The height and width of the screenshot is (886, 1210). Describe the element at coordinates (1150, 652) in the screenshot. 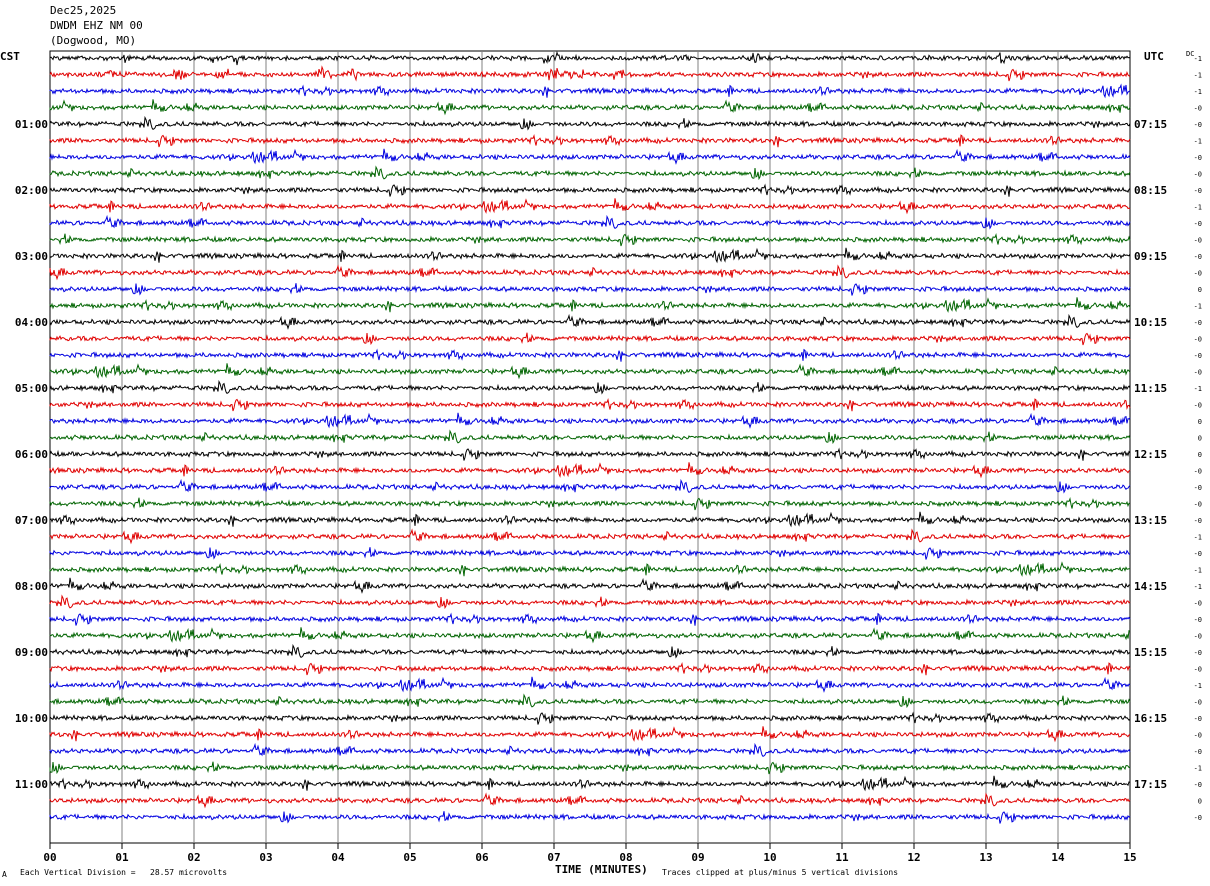

I see `right-hour-label: 15:15` at that location.